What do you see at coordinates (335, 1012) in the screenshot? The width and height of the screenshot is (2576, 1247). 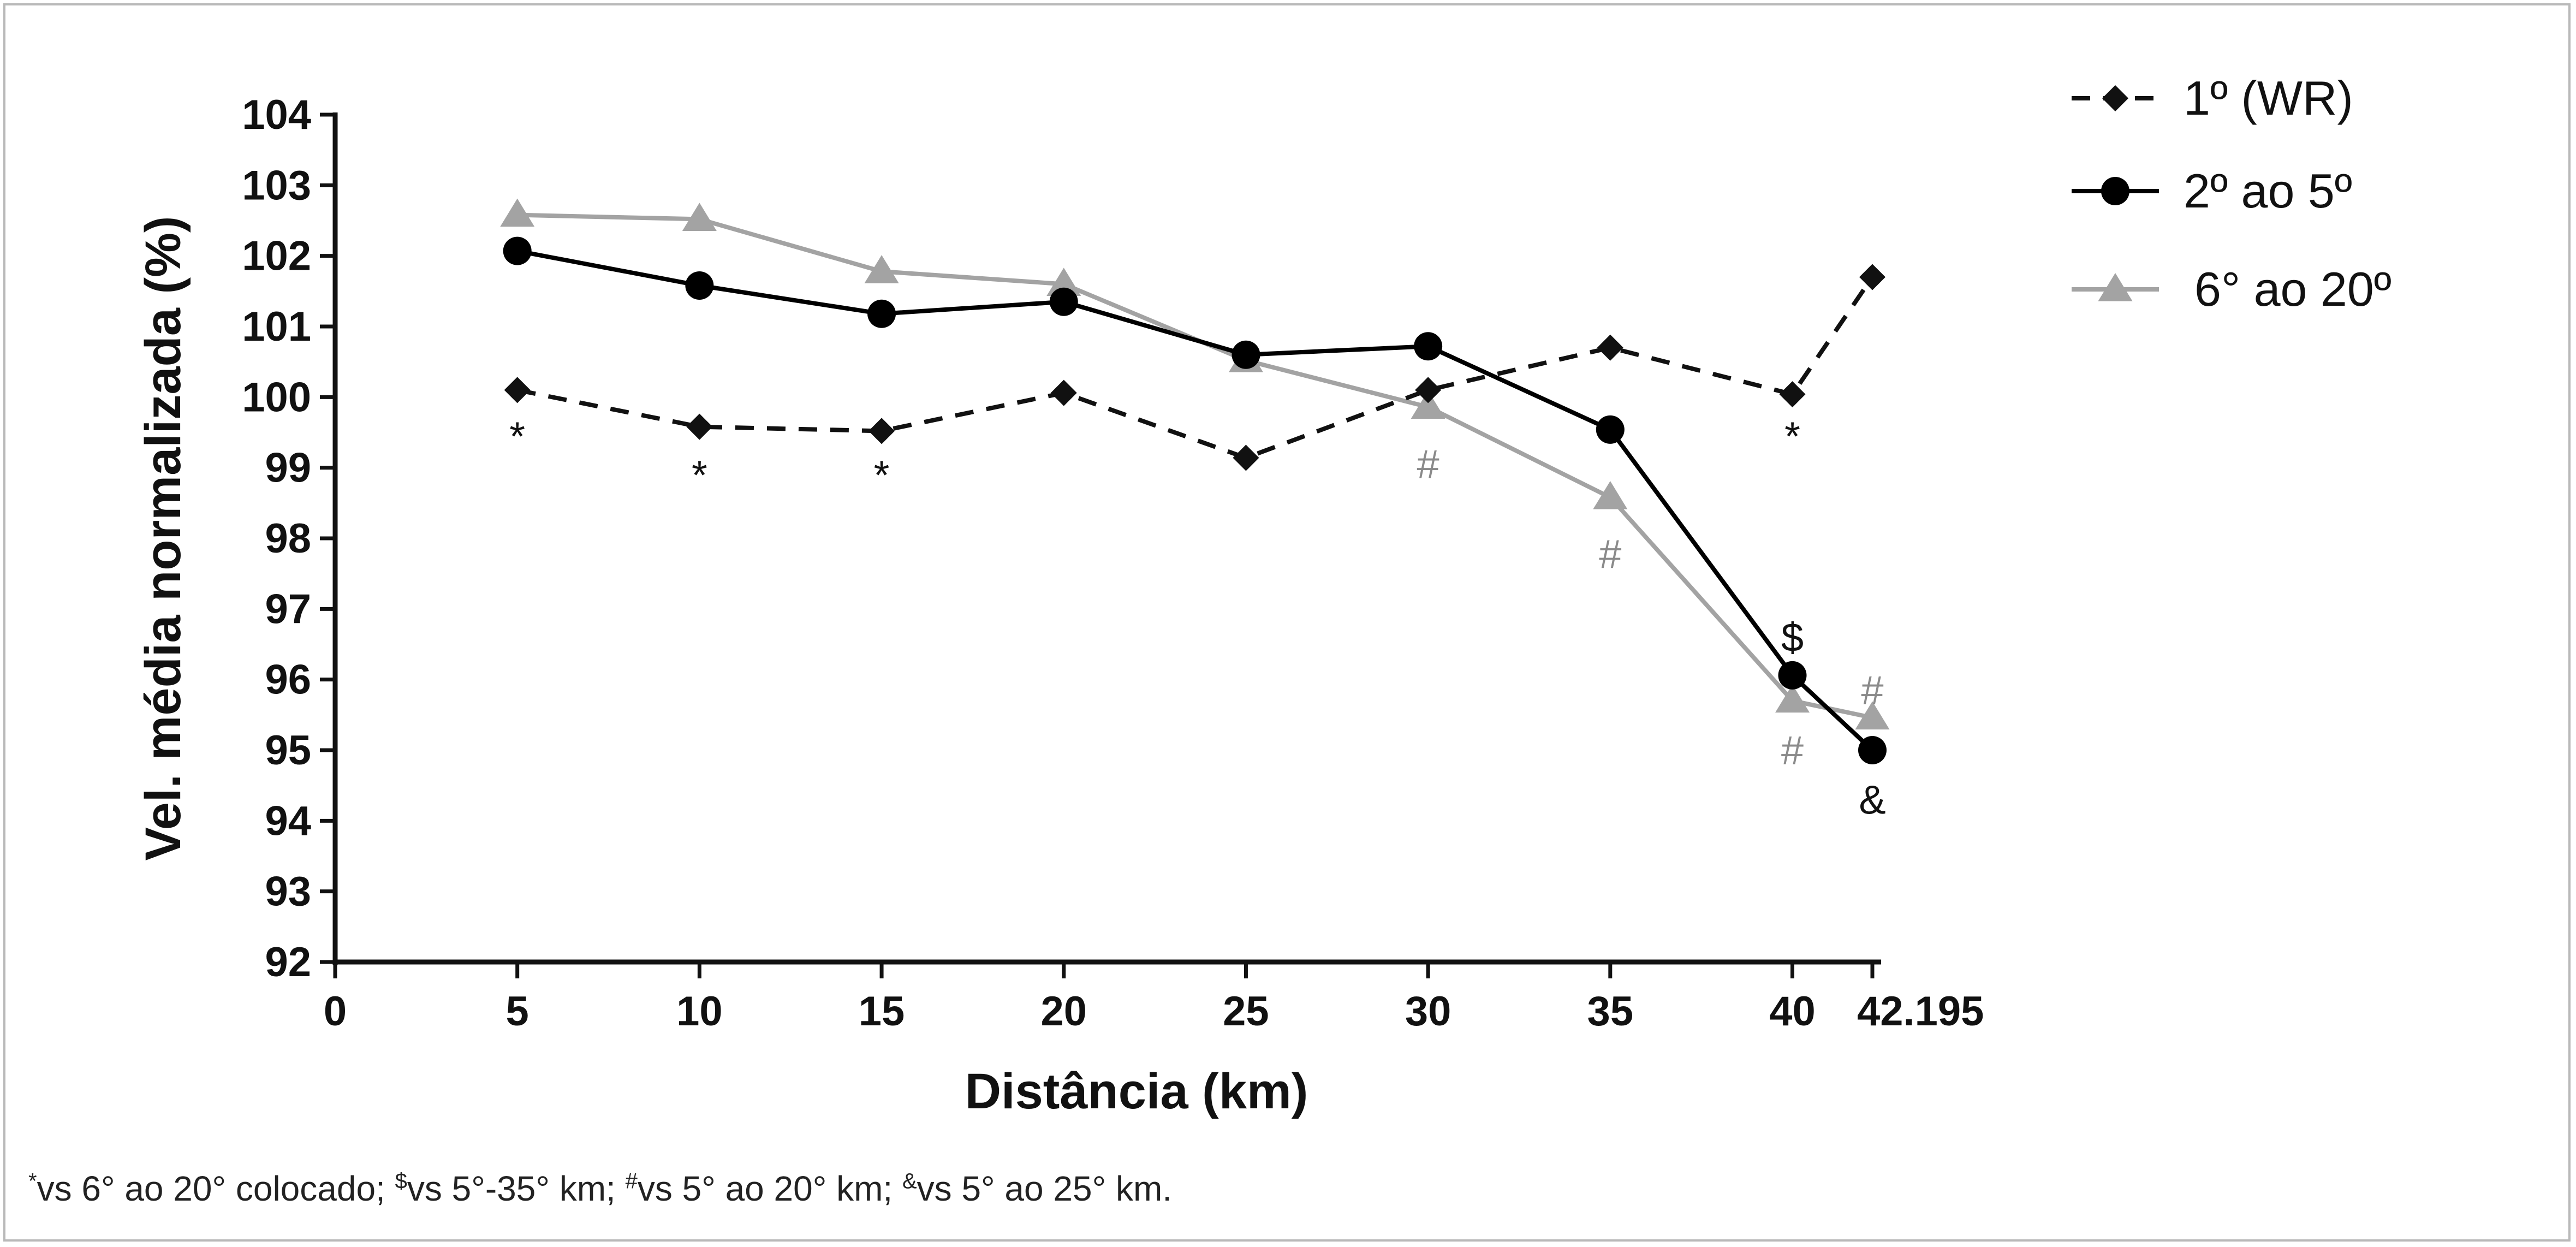 I see `x-tick-label: 0` at bounding box center [335, 1012].